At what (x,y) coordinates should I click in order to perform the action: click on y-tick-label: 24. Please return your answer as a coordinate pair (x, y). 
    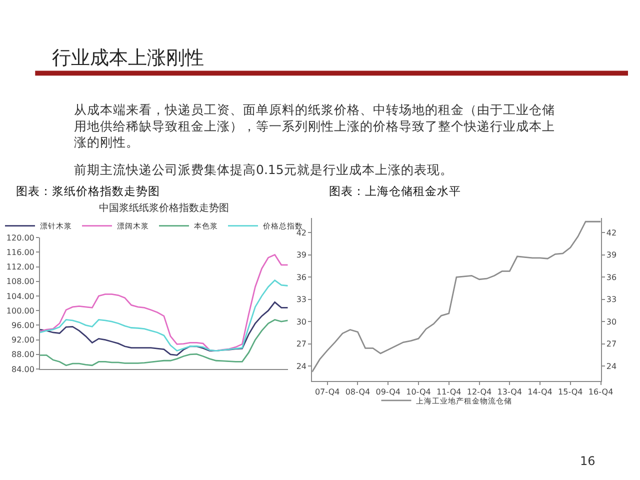
    Looking at the image, I should click on (301, 366).